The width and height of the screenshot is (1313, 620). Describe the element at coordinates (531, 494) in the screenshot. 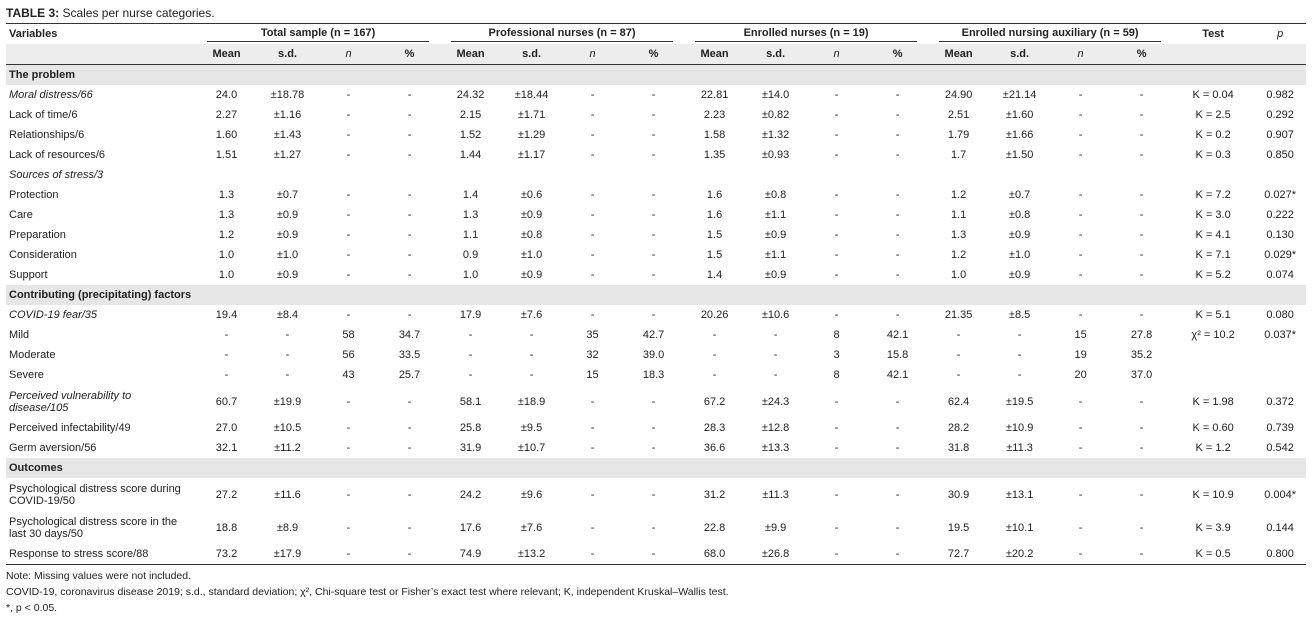

I see `value-cell: ±9.6` at that location.